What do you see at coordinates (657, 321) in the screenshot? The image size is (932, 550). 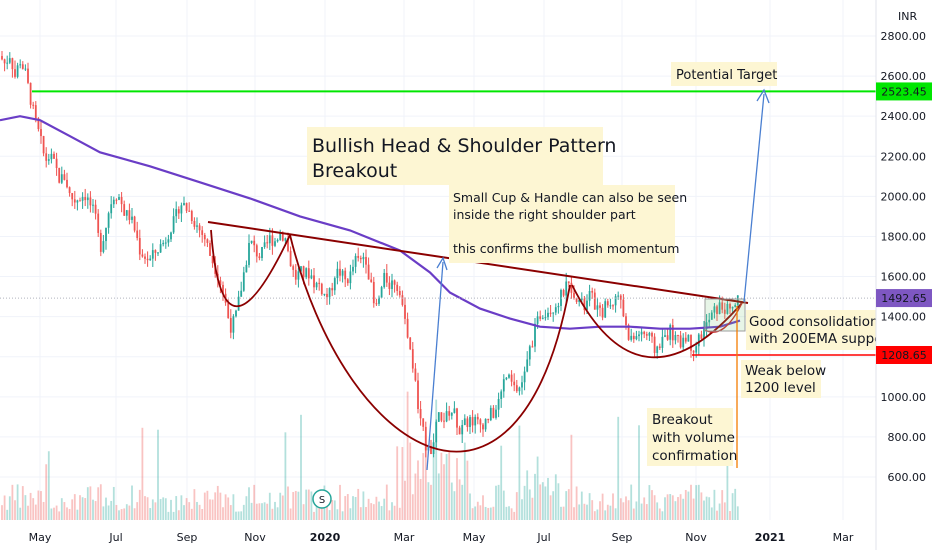 I see `right-shoulder-curve` at bounding box center [657, 321].